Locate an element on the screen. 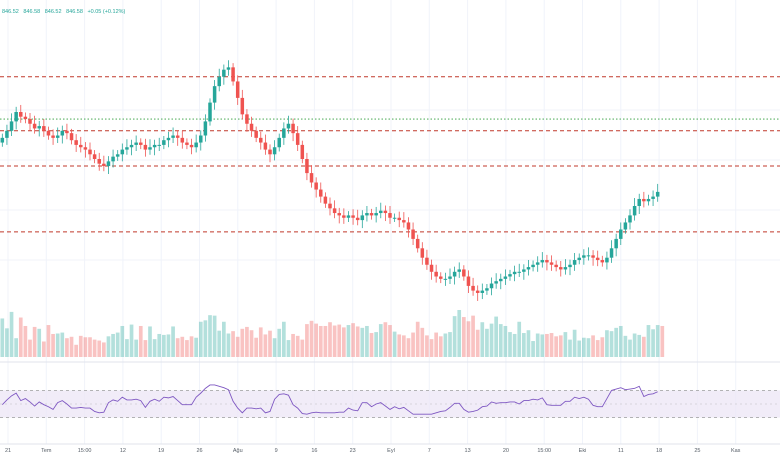 The image size is (780, 470). x-tick-label: 15:00 is located at coordinates (544, 451).